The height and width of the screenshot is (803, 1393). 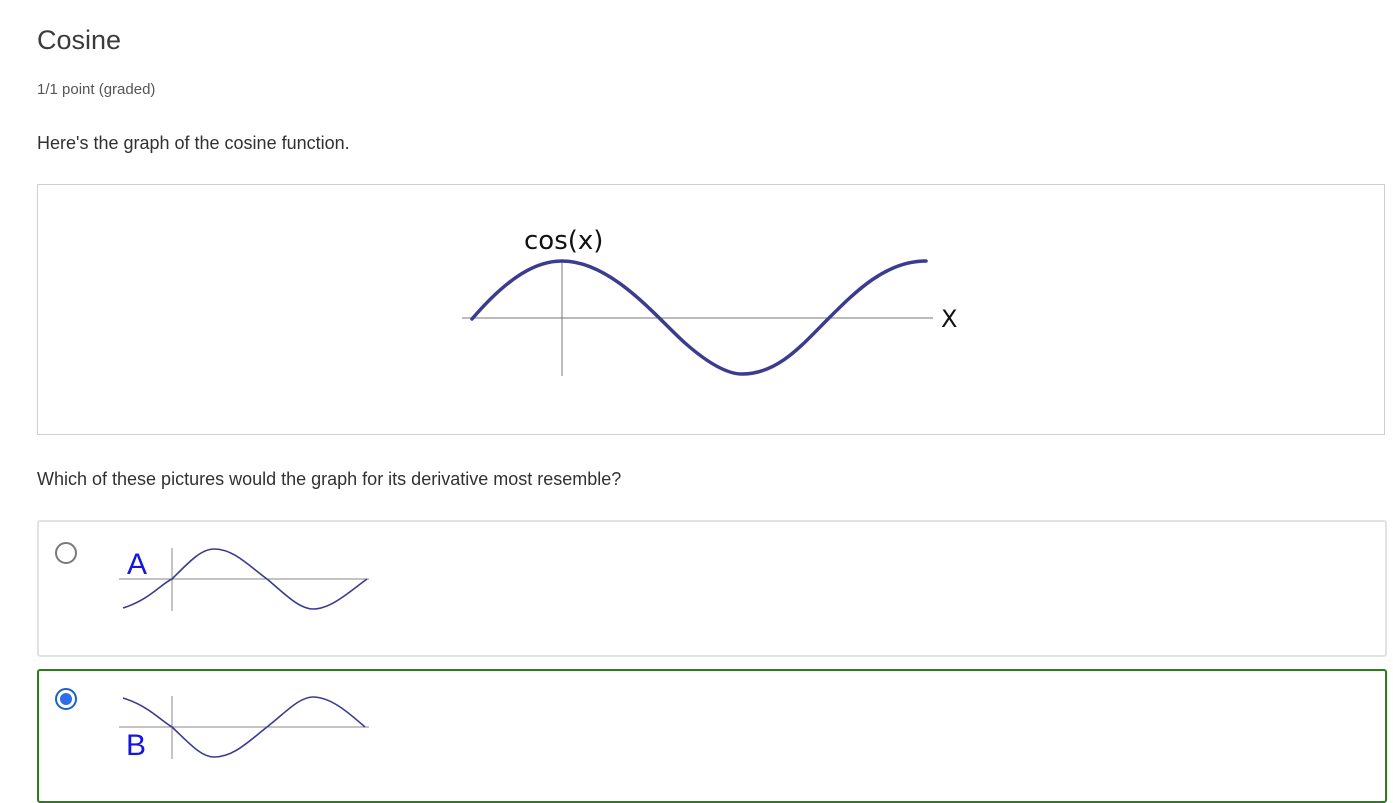 What do you see at coordinates (193, 143) in the screenshot?
I see `problem-intro-text: Here's the graph of the cosine function.` at bounding box center [193, 143].